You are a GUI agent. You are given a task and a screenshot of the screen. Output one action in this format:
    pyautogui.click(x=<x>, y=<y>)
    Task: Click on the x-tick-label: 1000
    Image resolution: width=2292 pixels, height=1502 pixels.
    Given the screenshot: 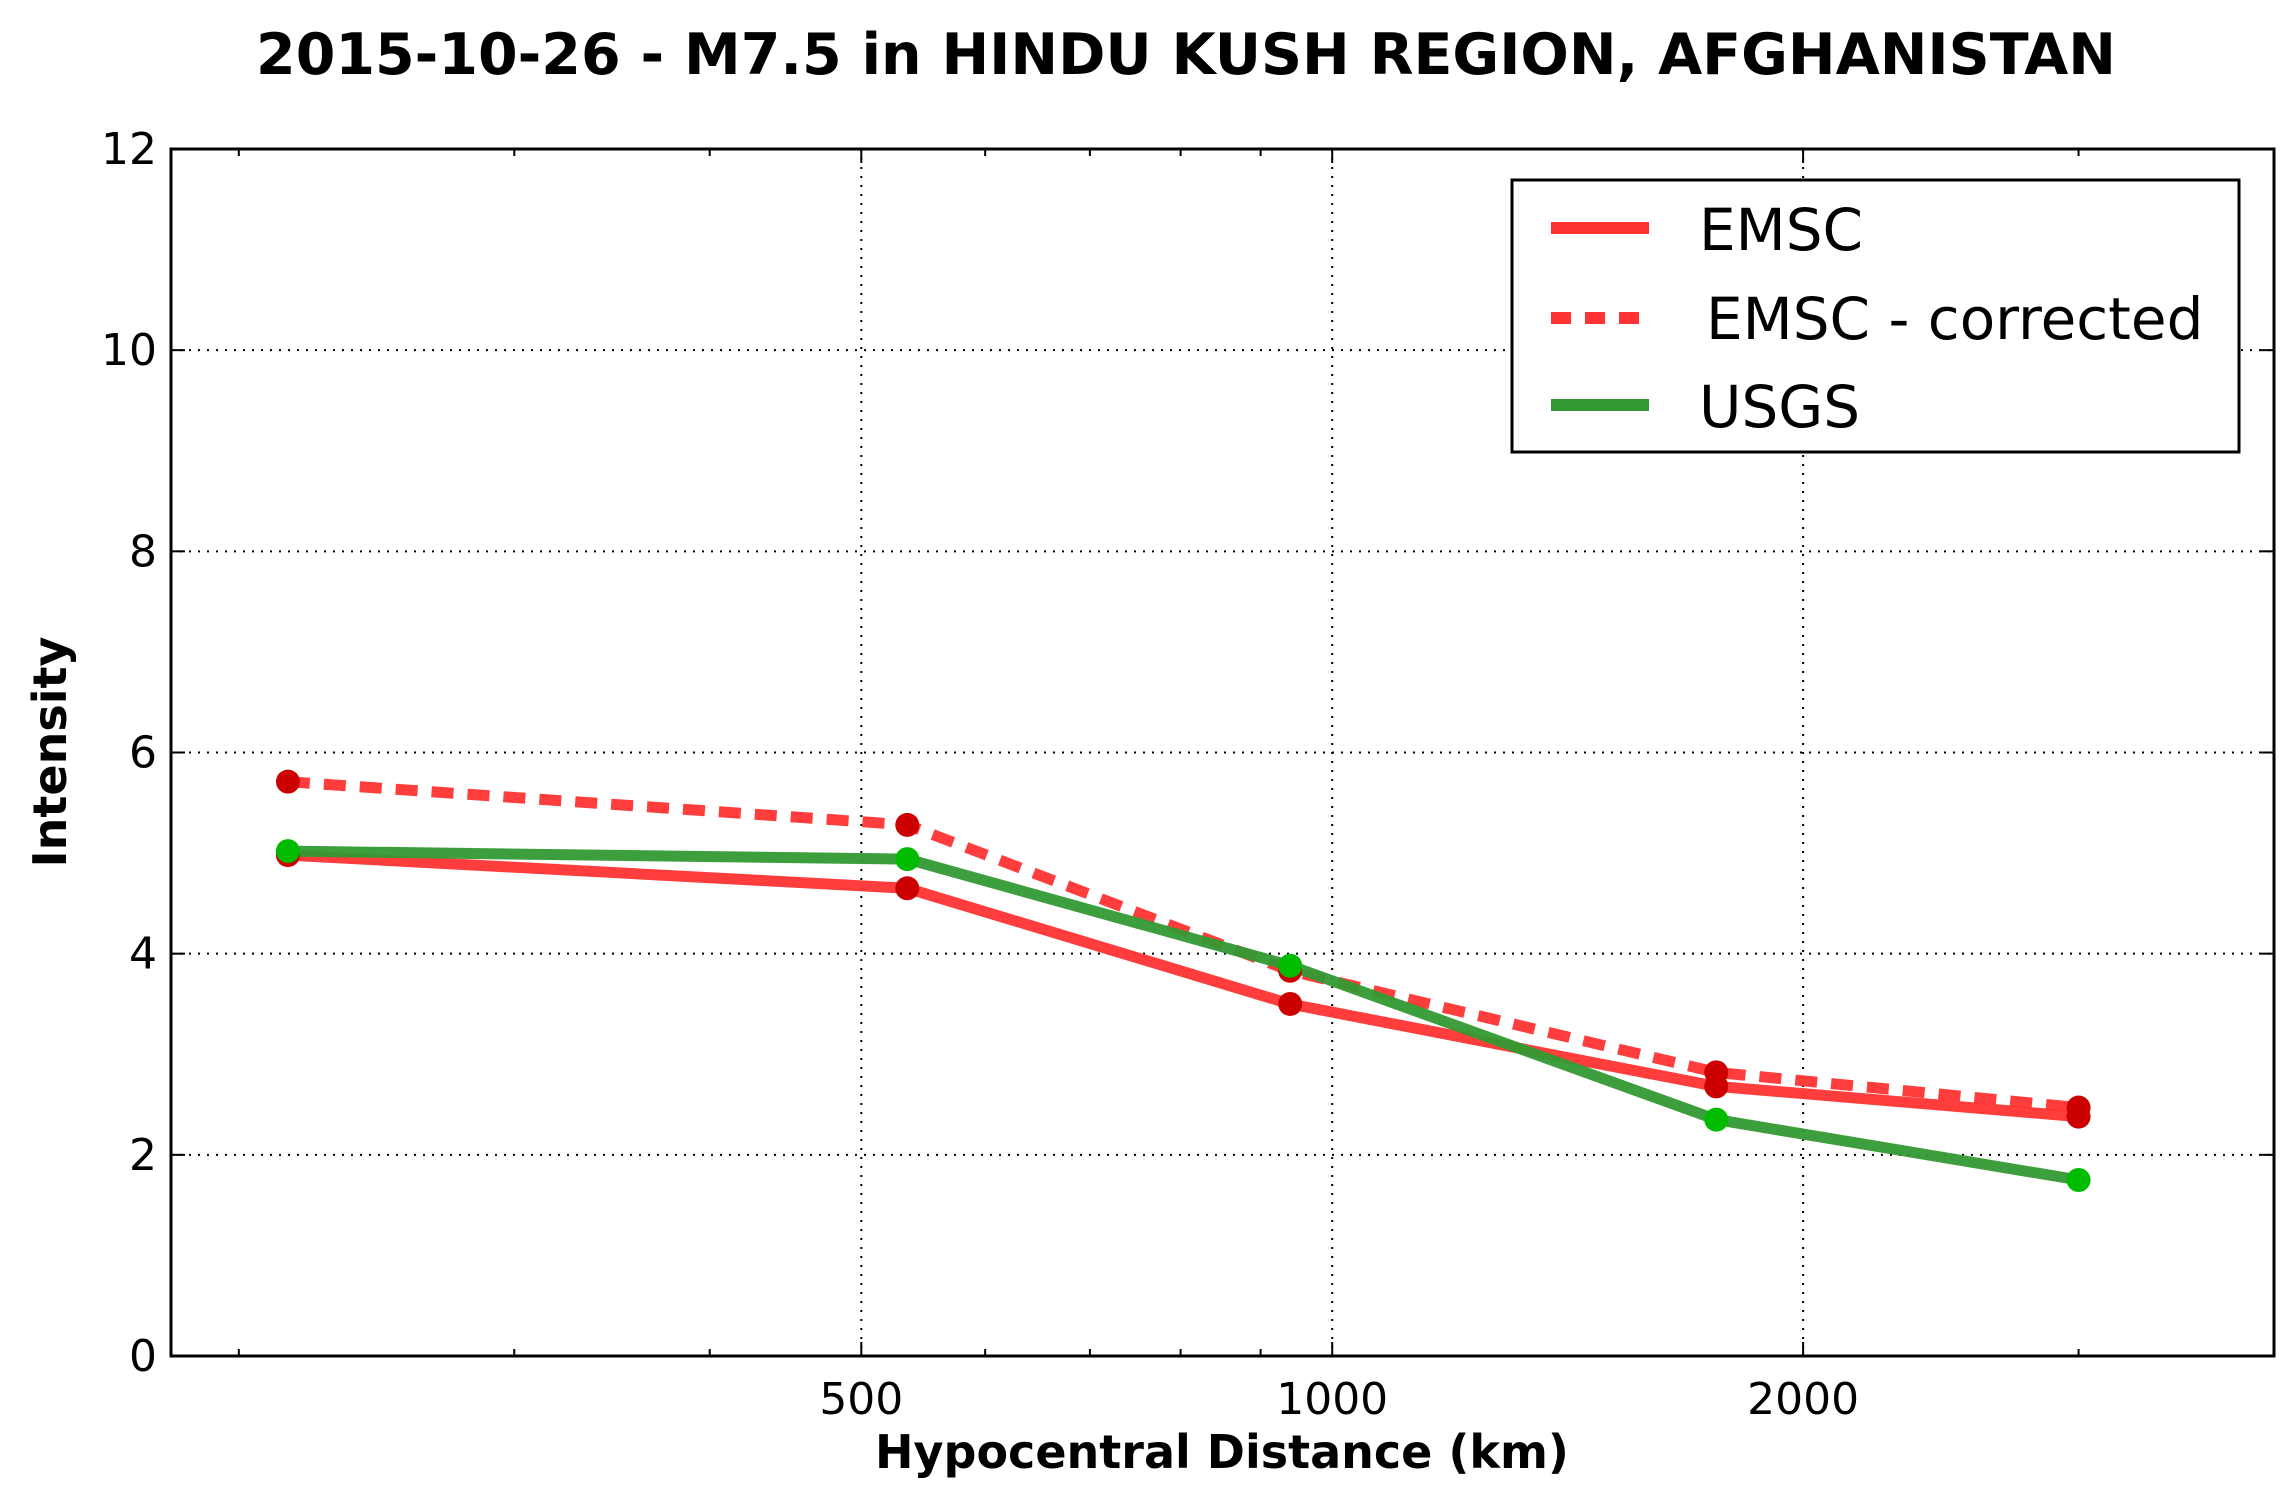 What is the action you would take?
    pyautogui.click(x=1332, y=1399)
    